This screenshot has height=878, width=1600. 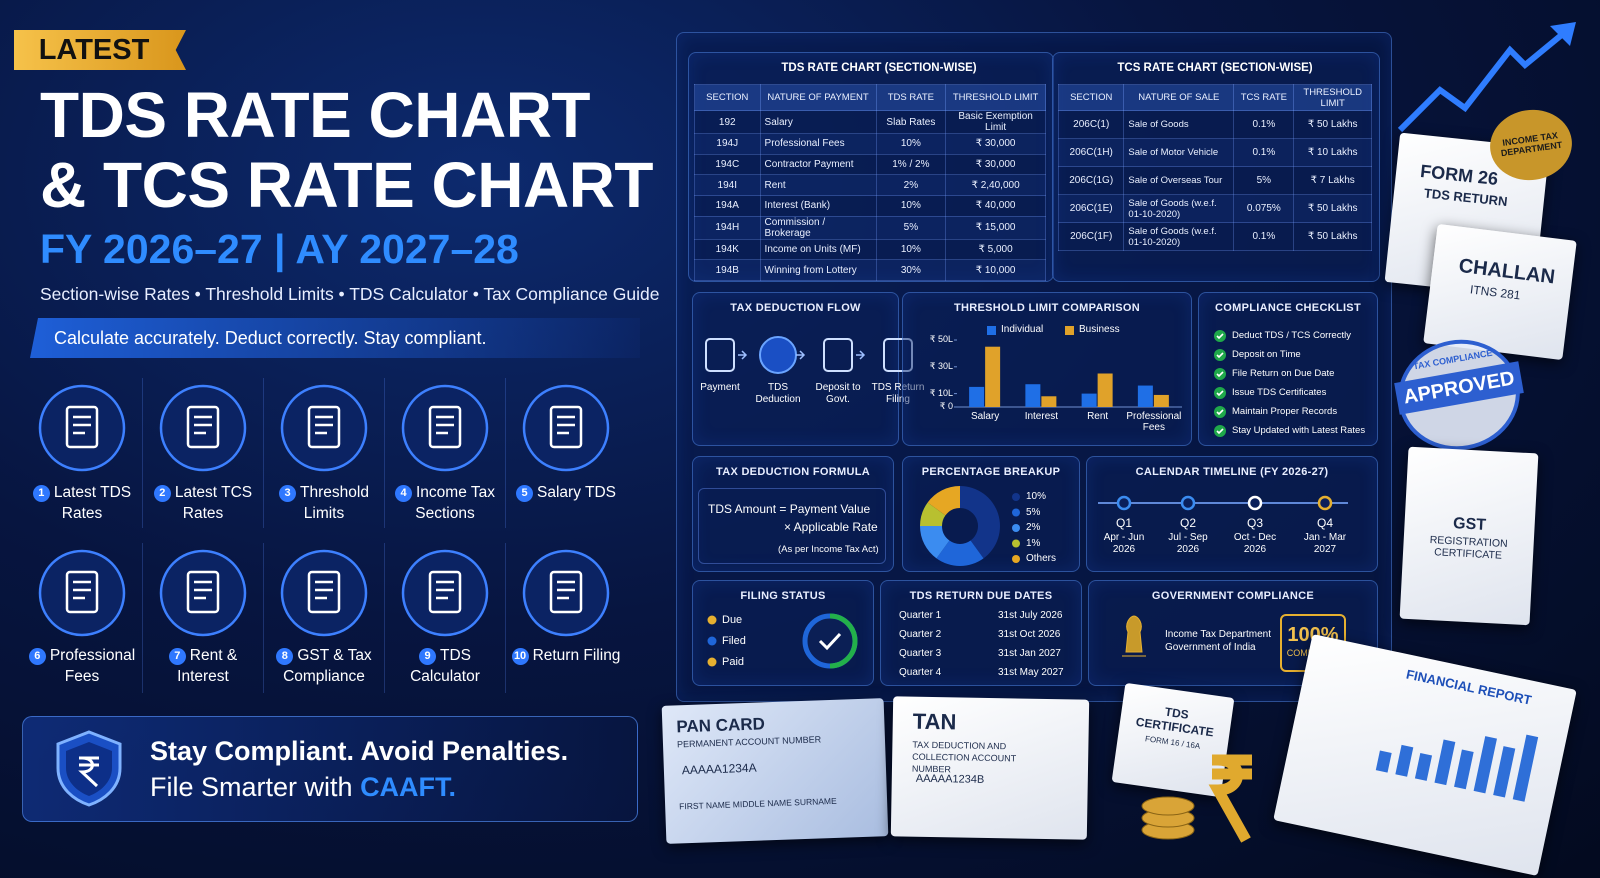 What do you see at coordinates (566, 492) in the screenshot?
I see `feature-label: 5 Salary TDS` at bounding box center [566, 492].